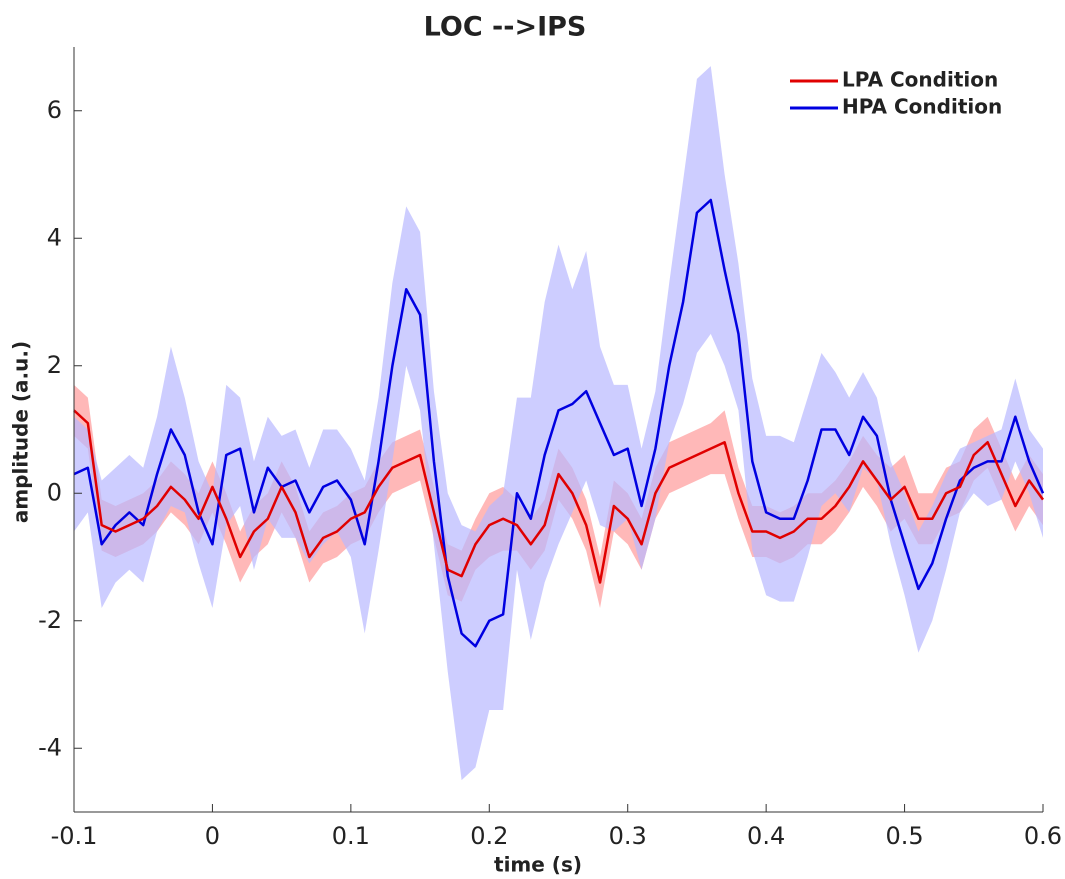  I want to click on legend-label: HPA Condition, so click(922, 107).